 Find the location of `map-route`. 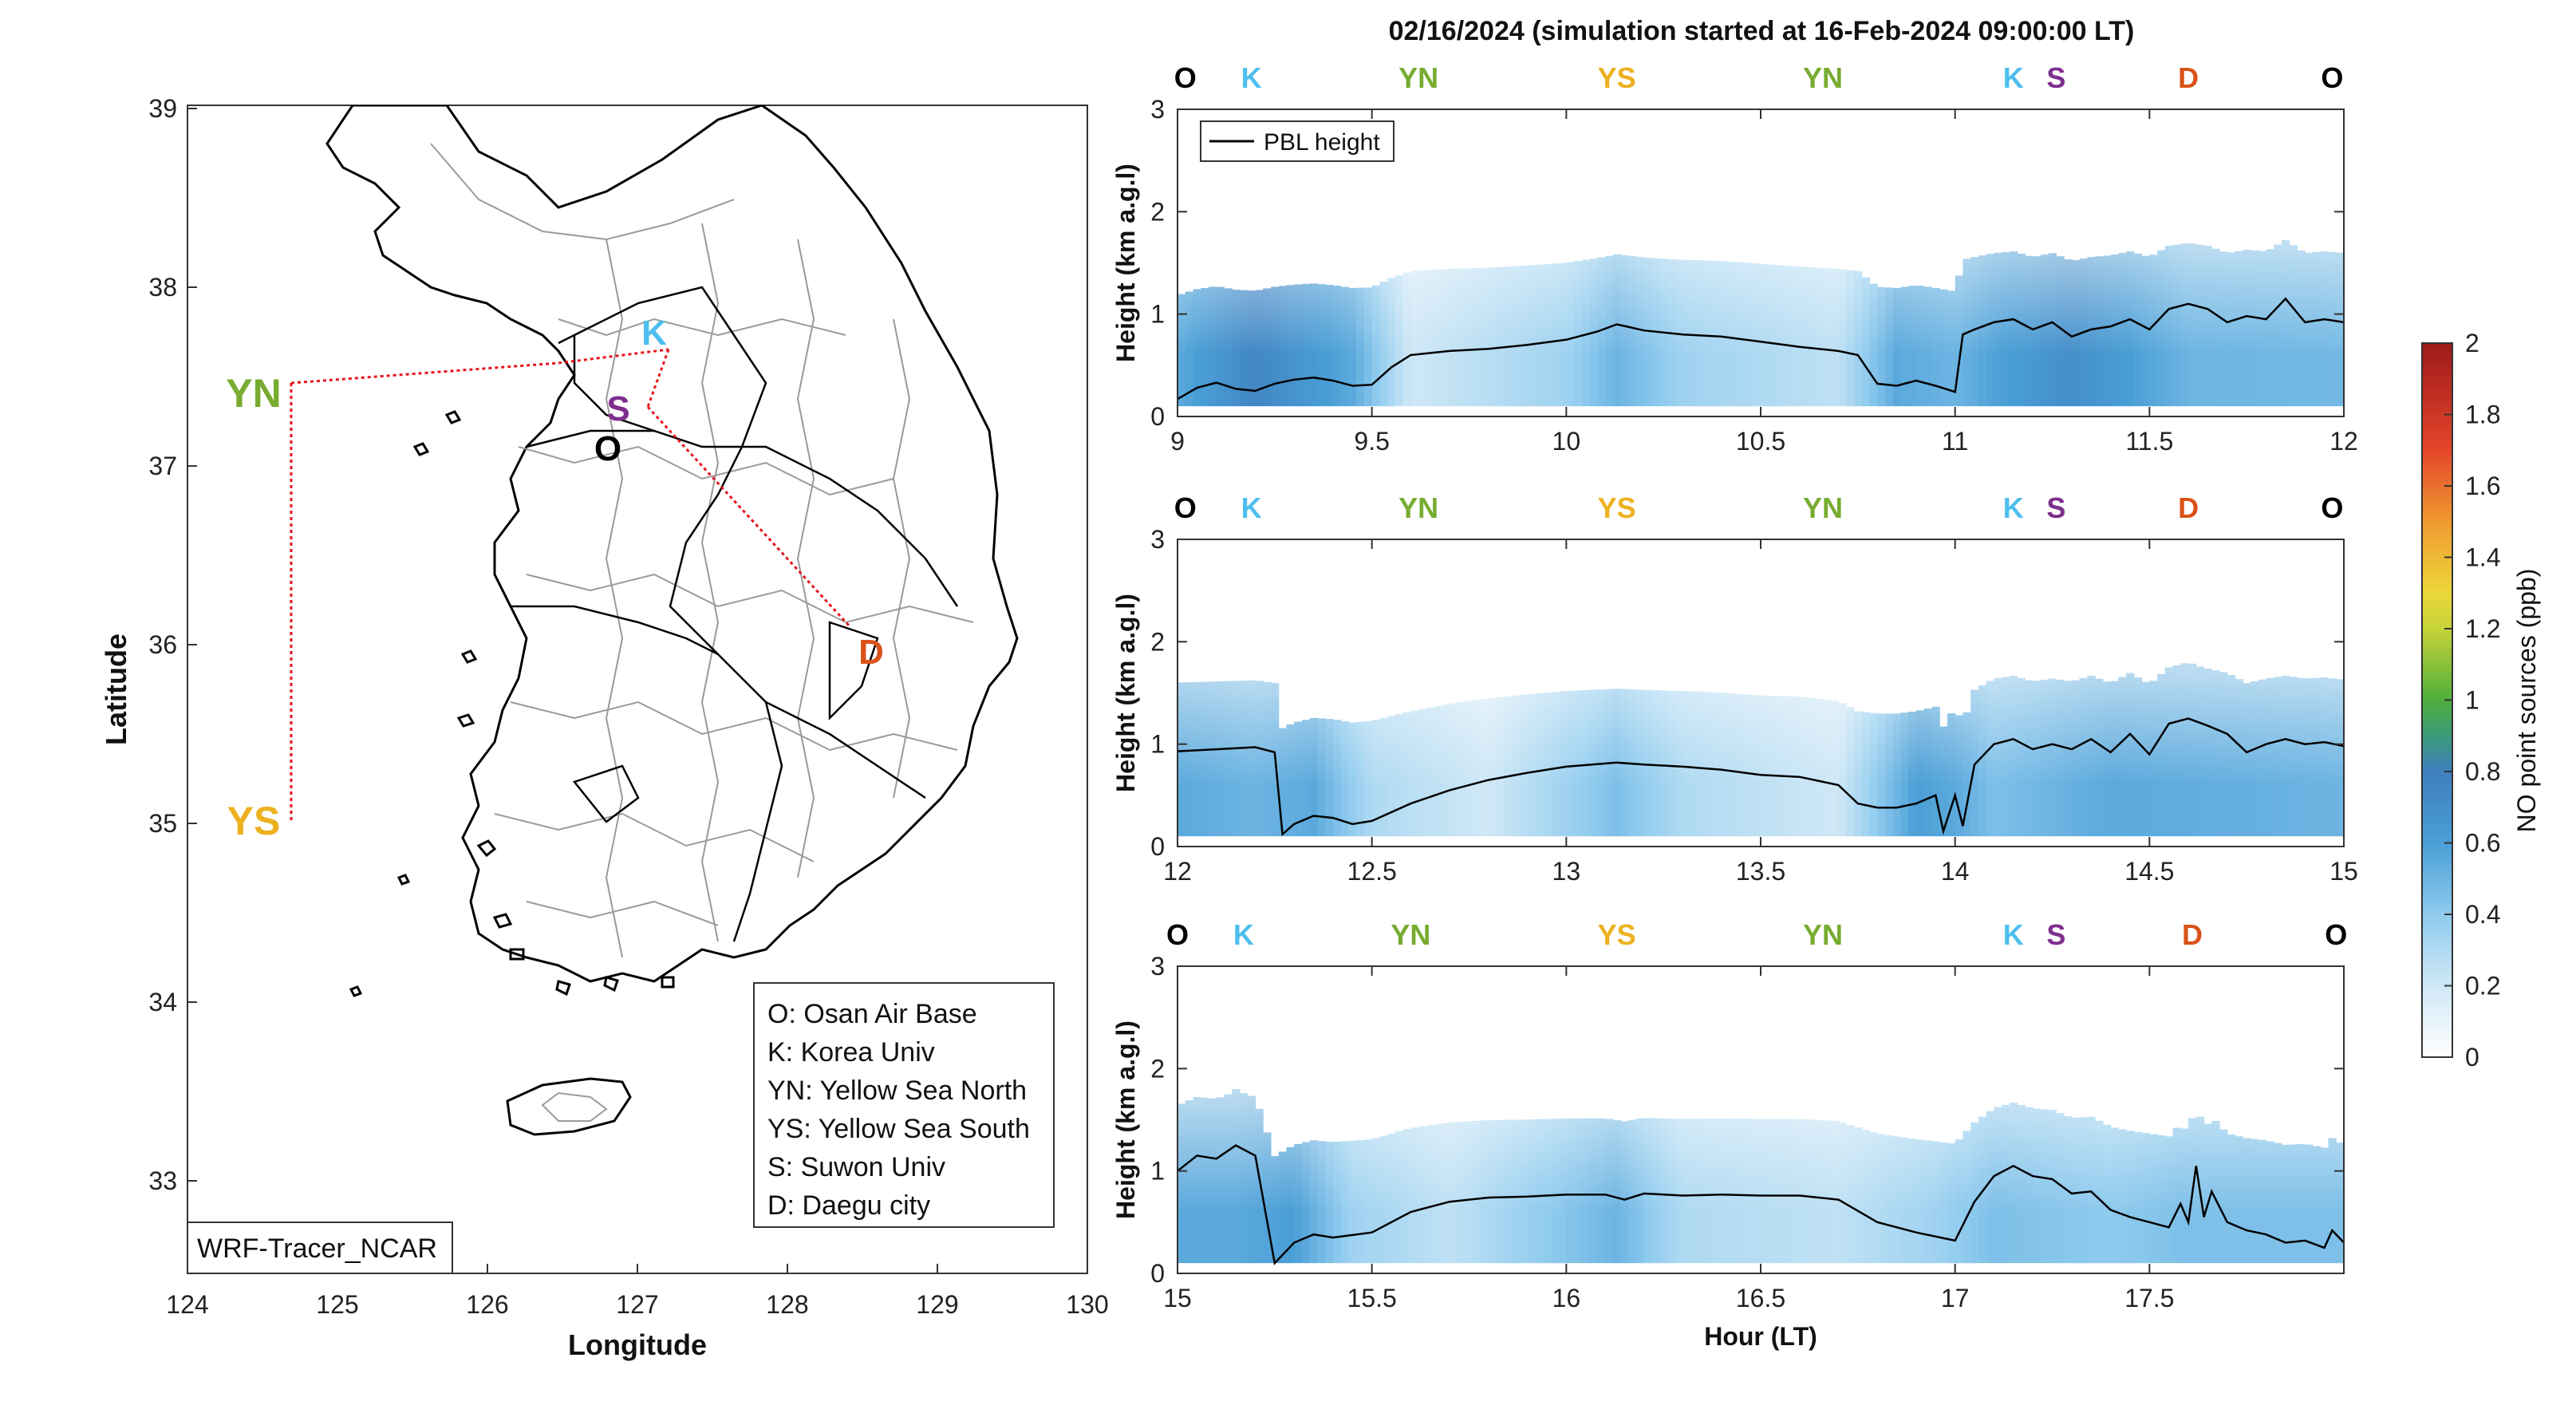

map-route is located at coordinates (570, 584).